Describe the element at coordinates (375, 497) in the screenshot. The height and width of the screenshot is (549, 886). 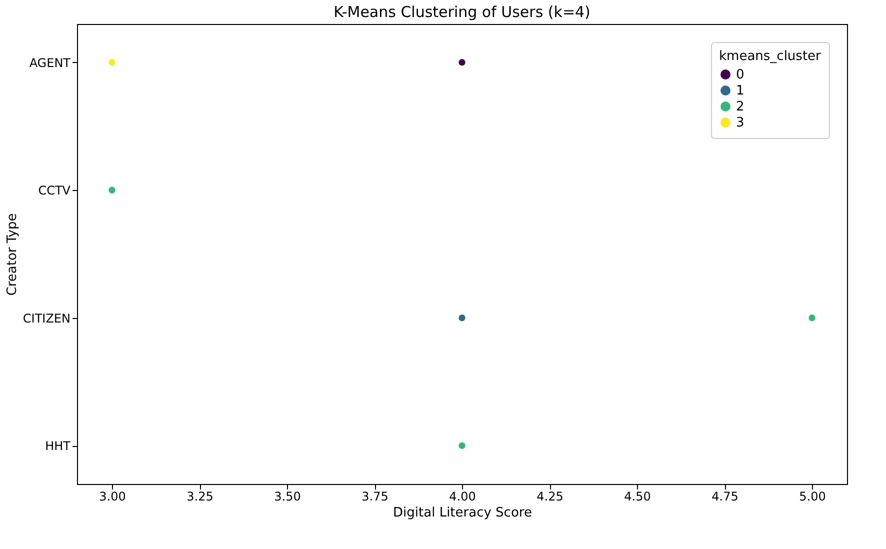
I see `x-tick-label: 3.75` at that location.